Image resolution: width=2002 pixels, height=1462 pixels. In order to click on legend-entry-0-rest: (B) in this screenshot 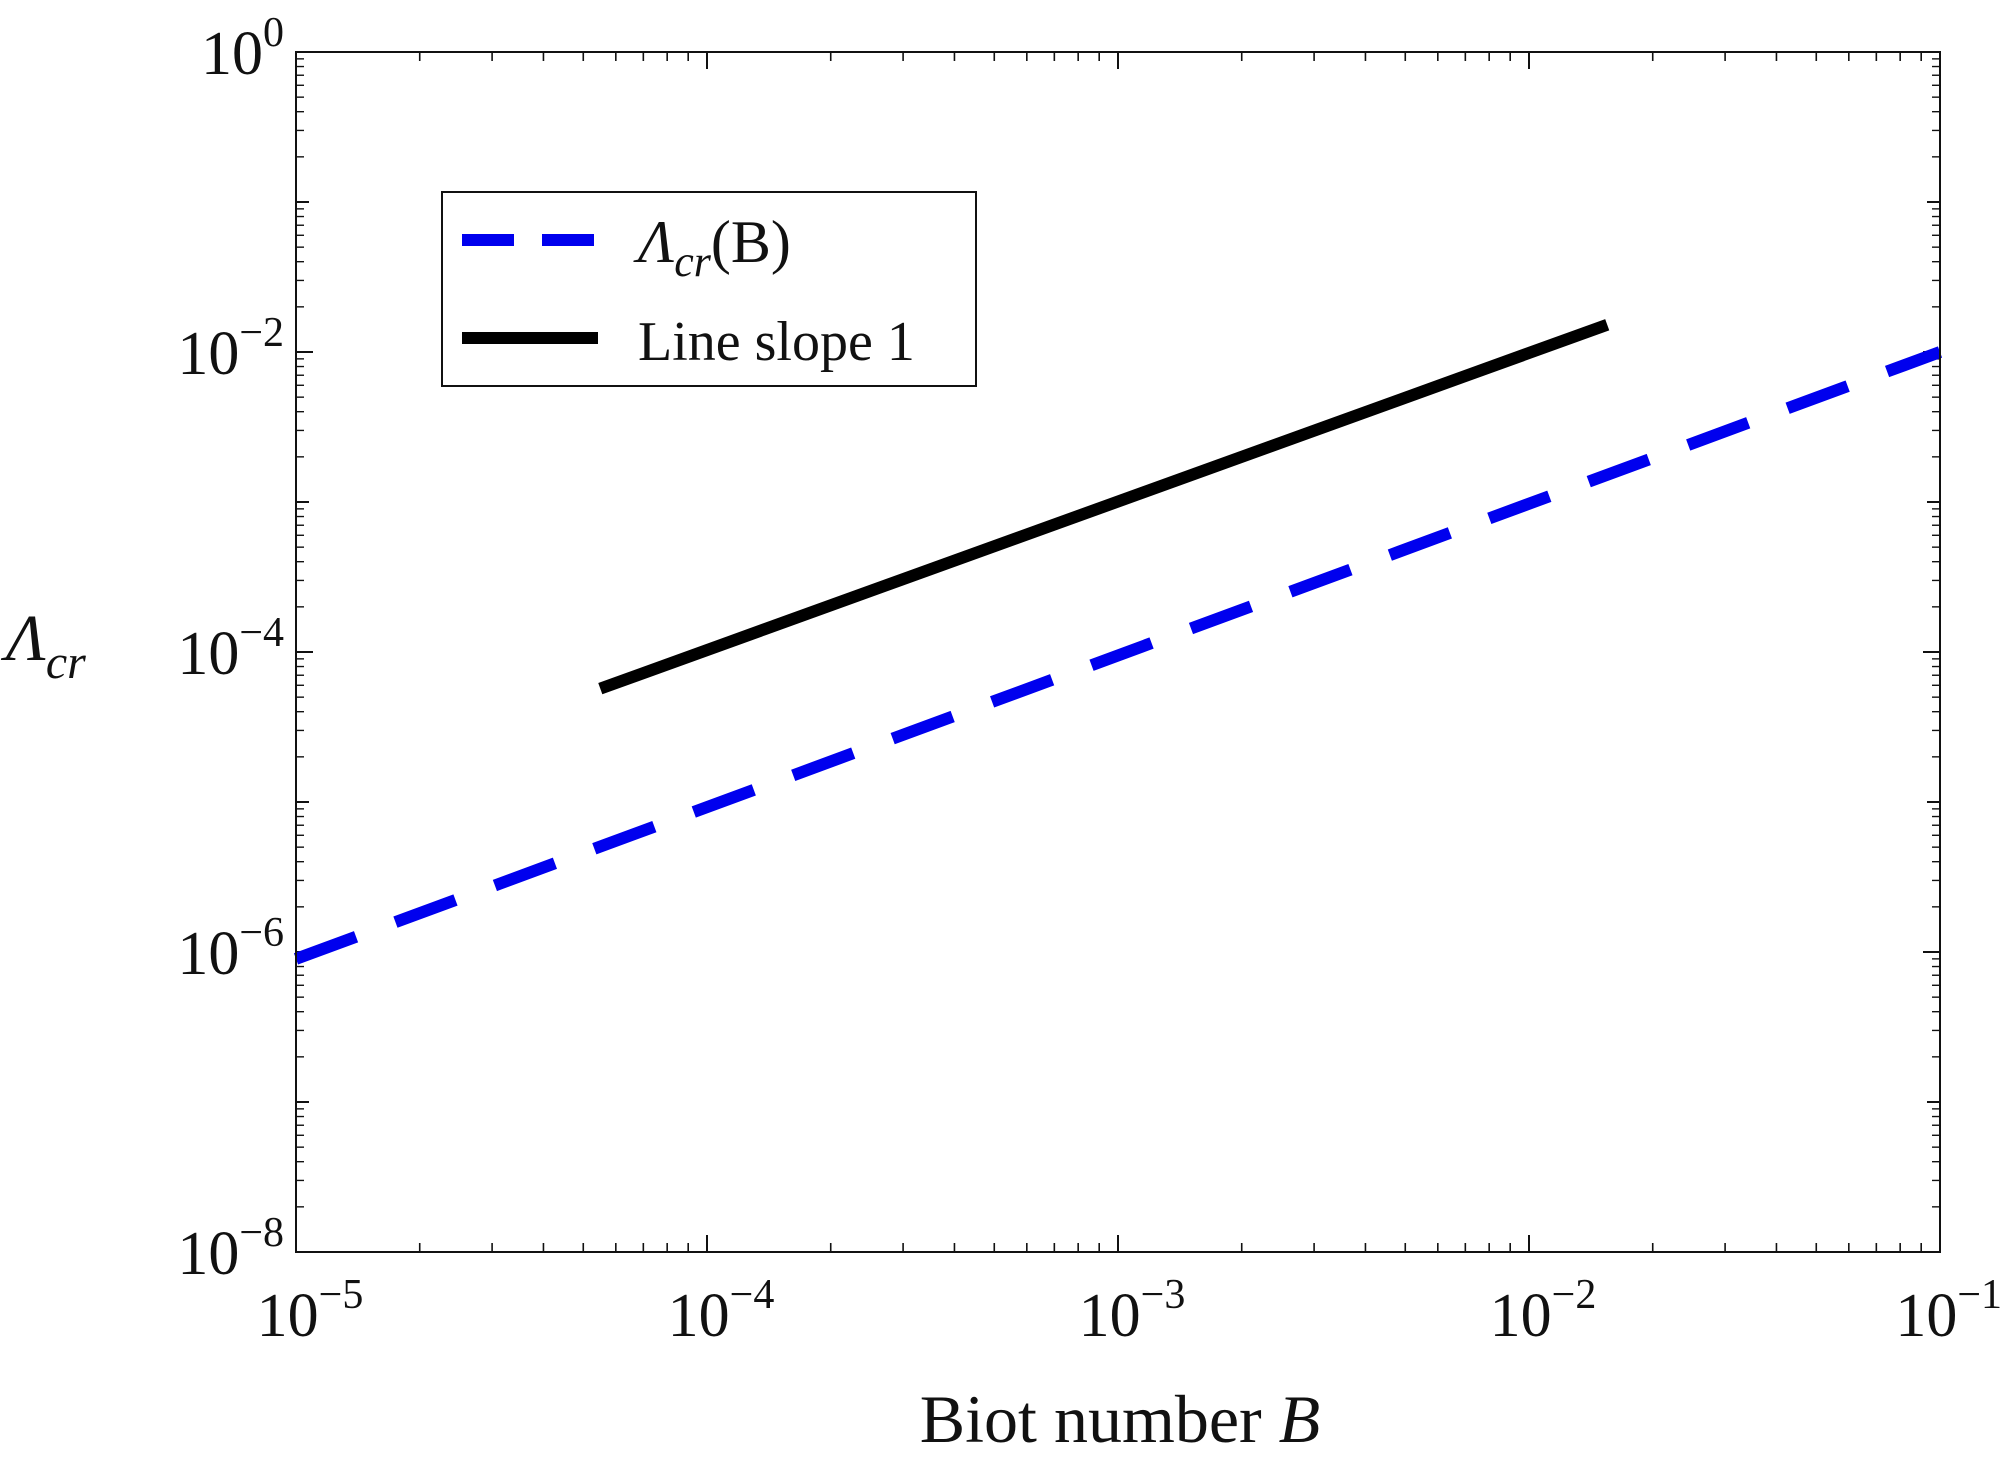, I will do `click(751, 242)`.